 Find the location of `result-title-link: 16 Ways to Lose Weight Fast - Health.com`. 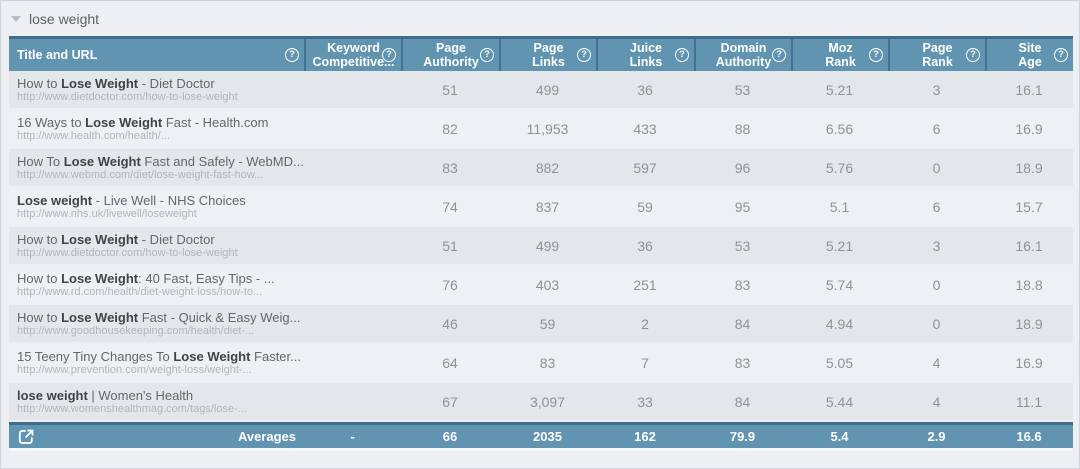

result-title-link: 16 Ways to Lose Weight Fast - Health.com is located at coordinates (143, 122).